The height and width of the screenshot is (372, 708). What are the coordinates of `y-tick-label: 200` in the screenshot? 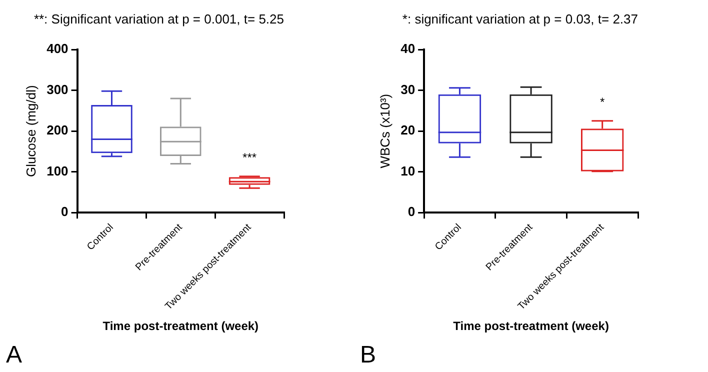 It's located at (57, 130).